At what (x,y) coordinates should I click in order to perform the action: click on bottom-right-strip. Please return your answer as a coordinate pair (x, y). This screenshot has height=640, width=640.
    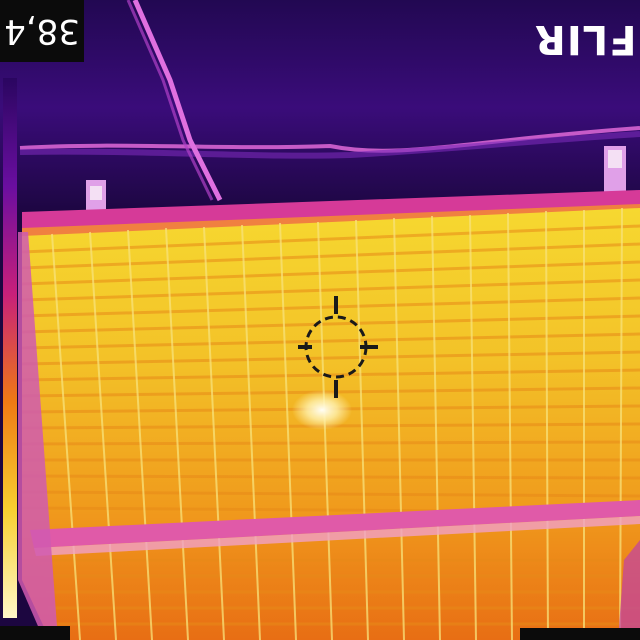
    Looking at the image, I should click on (580, 634).